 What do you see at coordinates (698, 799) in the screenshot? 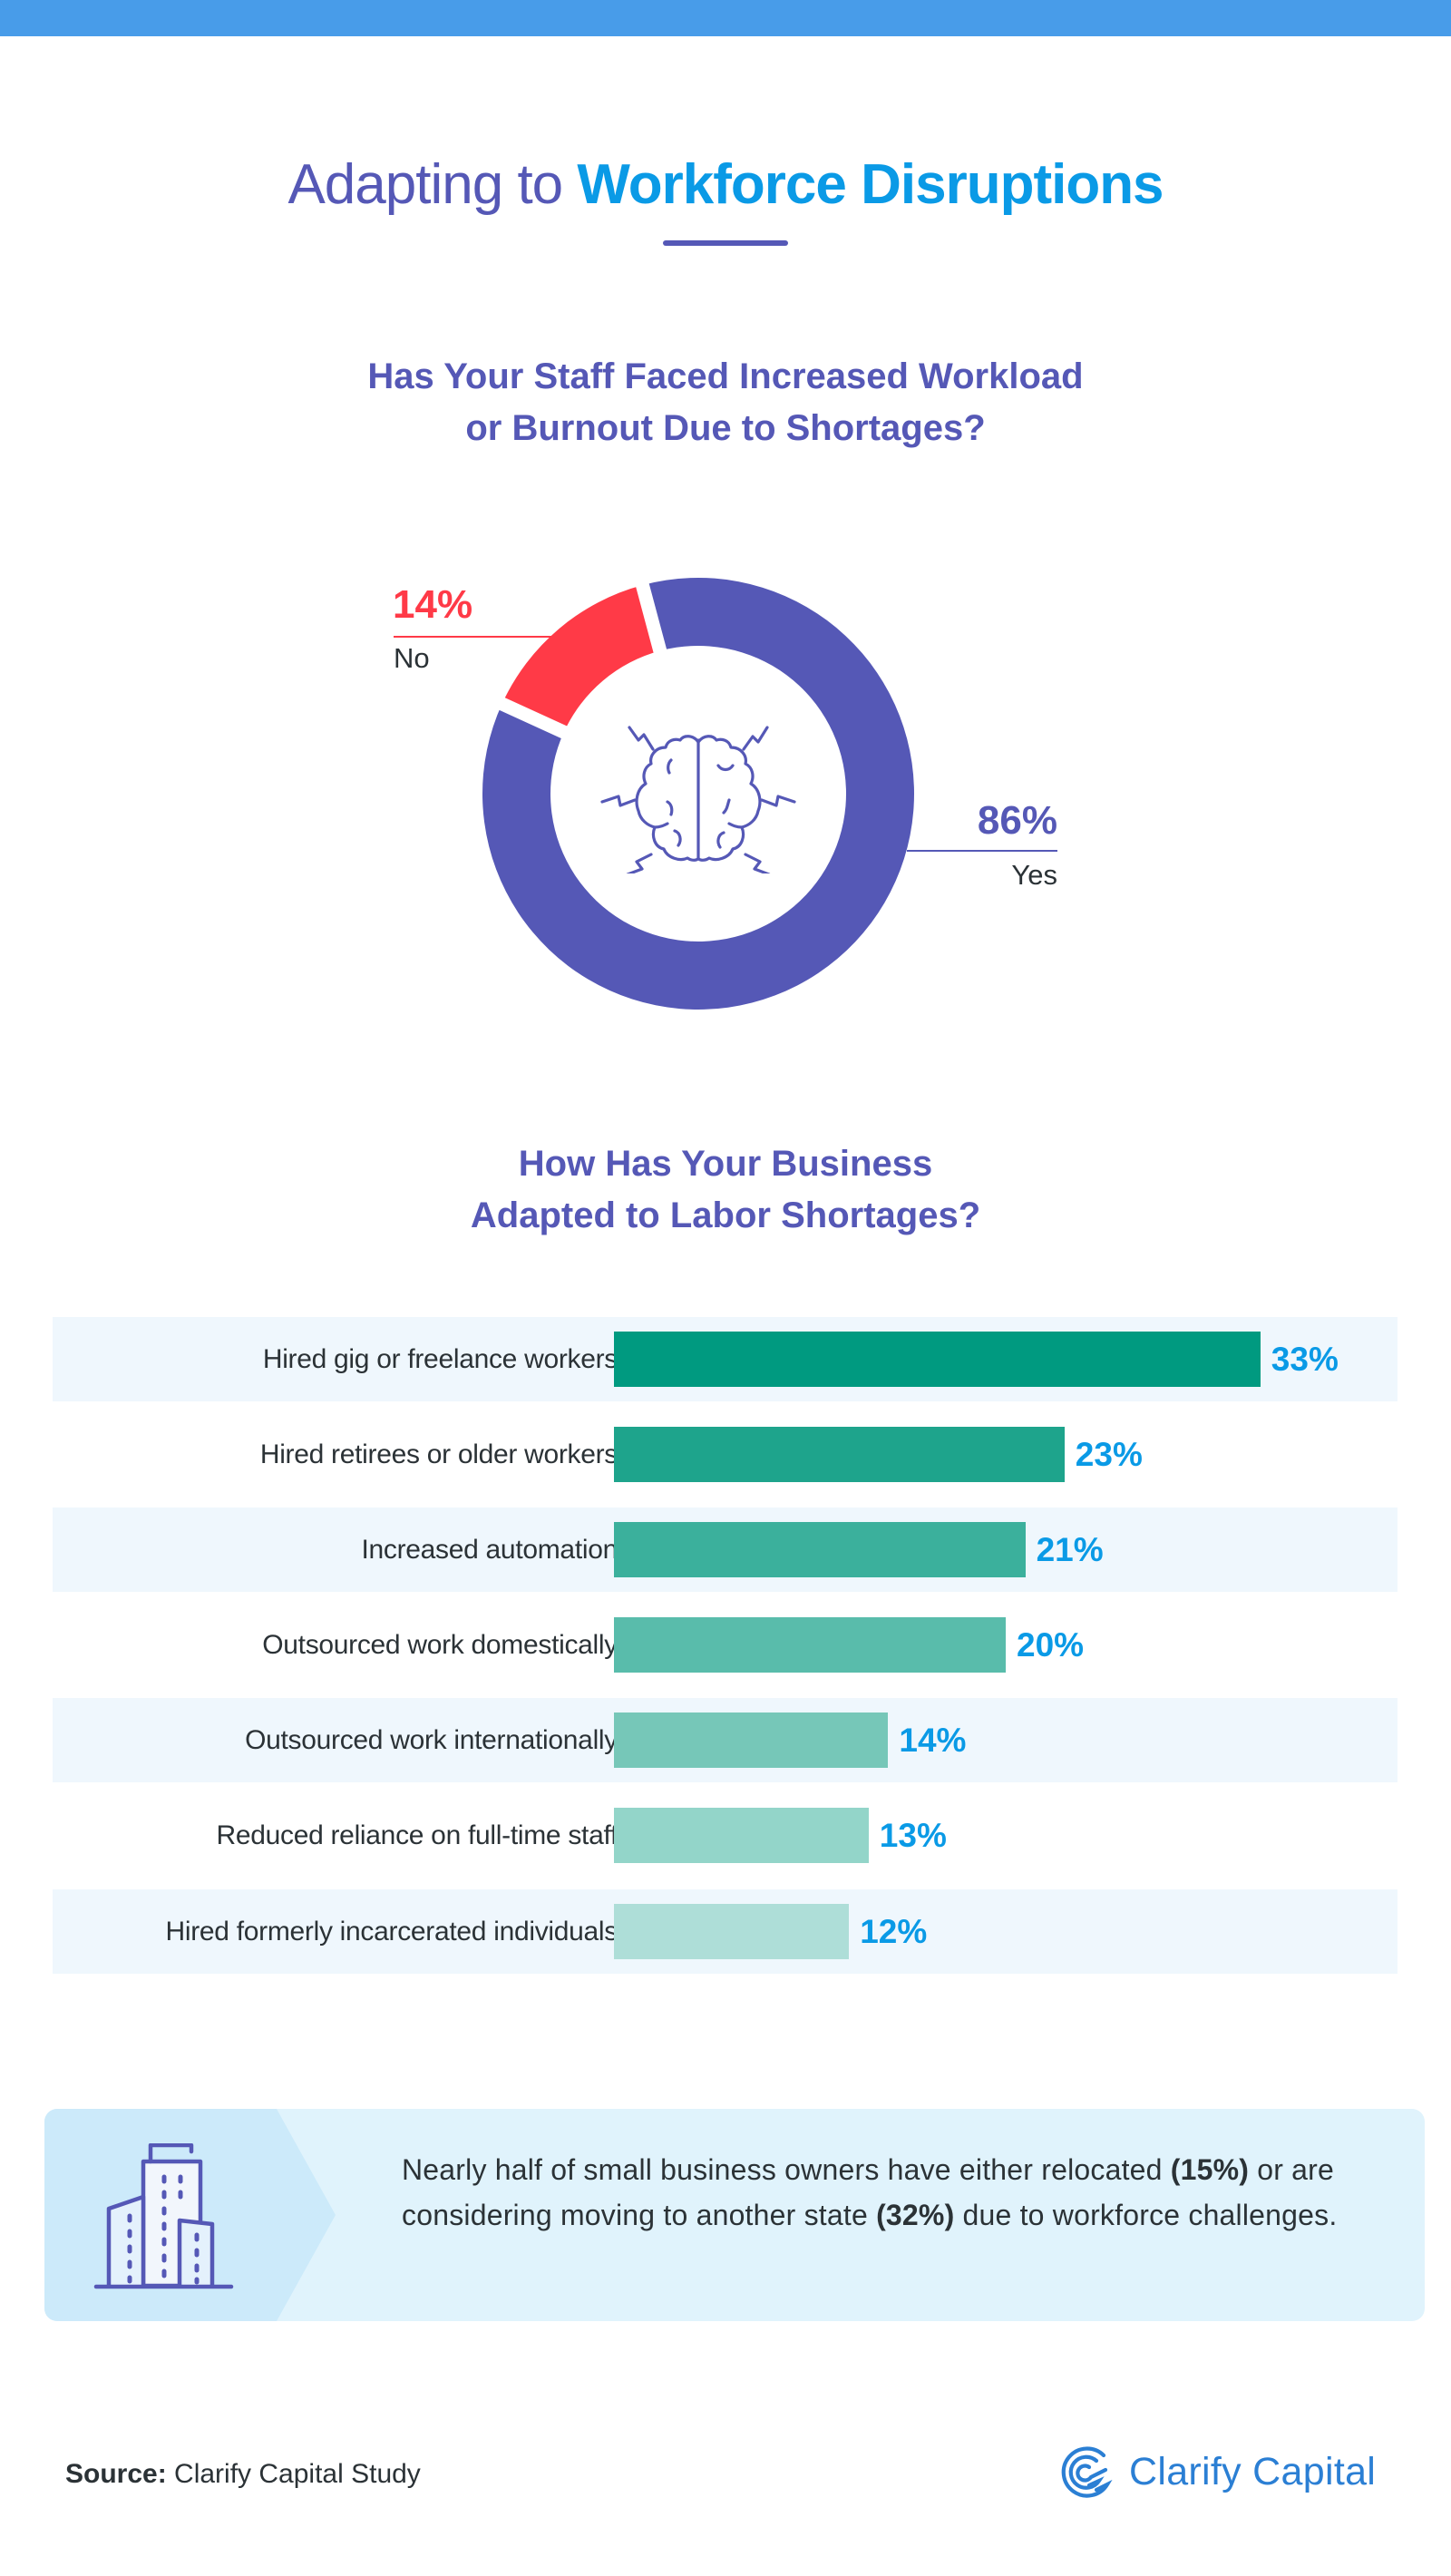
I see `brain-icon` at bounding box center [698, 799].